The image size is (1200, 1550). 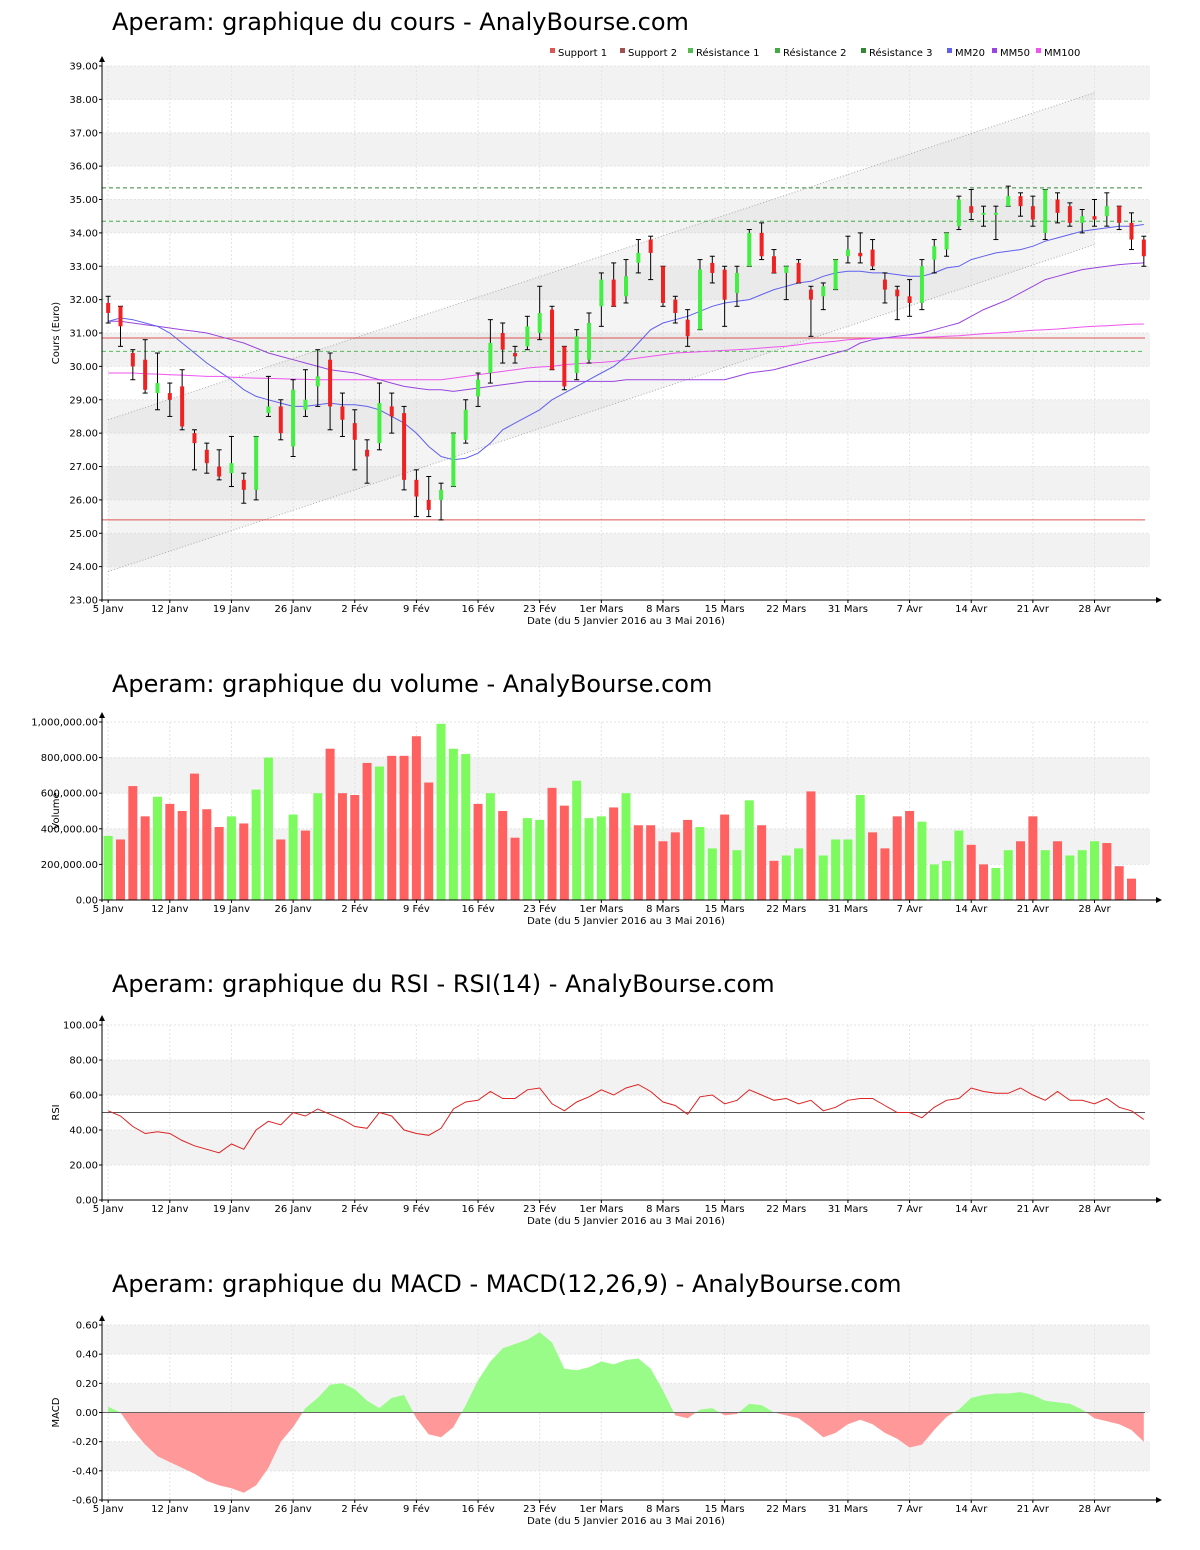 What do you see at coordinates (292, 609) in the screenshot?
I see `price-x-tick-label: 26 Janv` at bounding box center [292, 609].